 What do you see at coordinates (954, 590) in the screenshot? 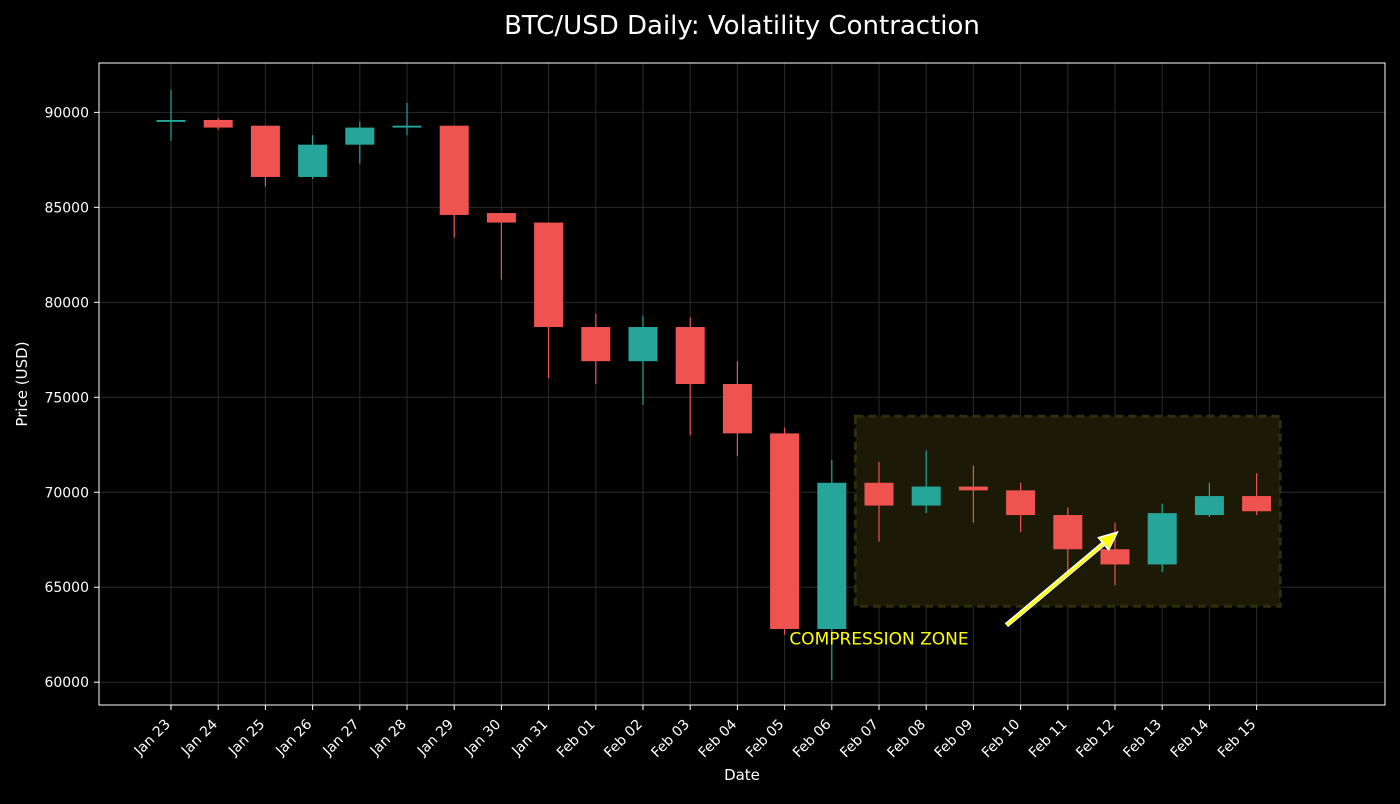
I see `annotation-layer: COMPRESSION ZONE` at bounding box center [954, 590].